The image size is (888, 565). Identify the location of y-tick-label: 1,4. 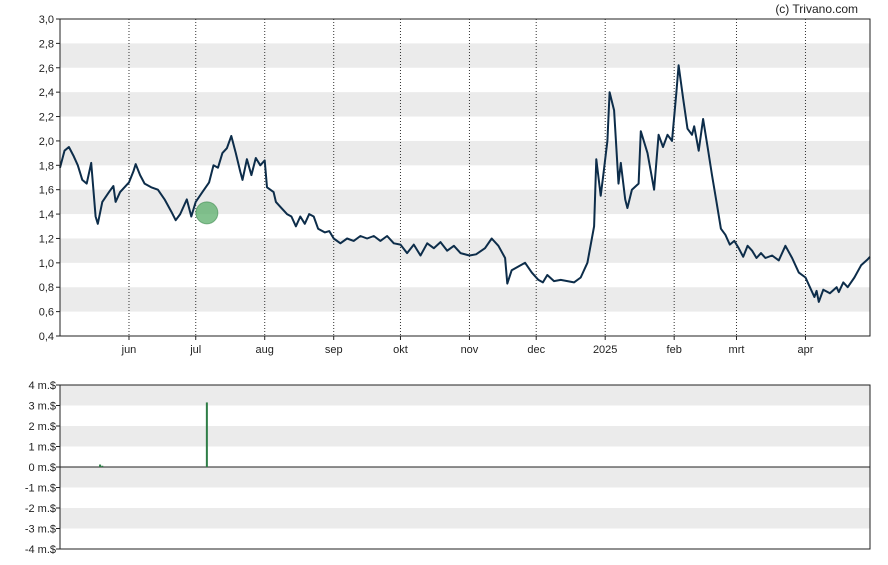
(46, 215).